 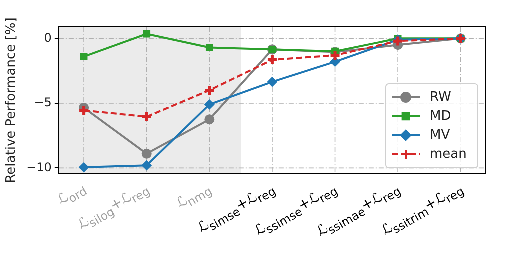 I want to click on y-tick-label: −10, so click(x=39, y=167).